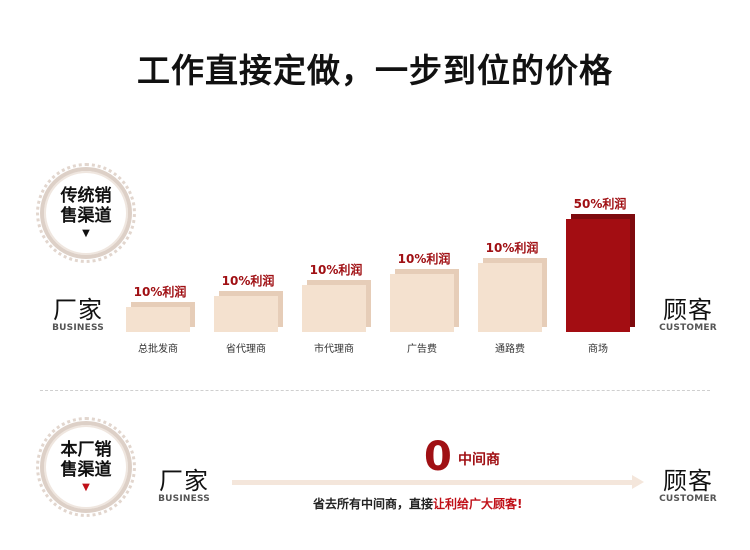 The width and height of the screenshot is (750, 550). What do you see at coordinates (422, 349) in the screenshot?
I see `bar-category-label: 广告费` at bounding box center [422, 349].